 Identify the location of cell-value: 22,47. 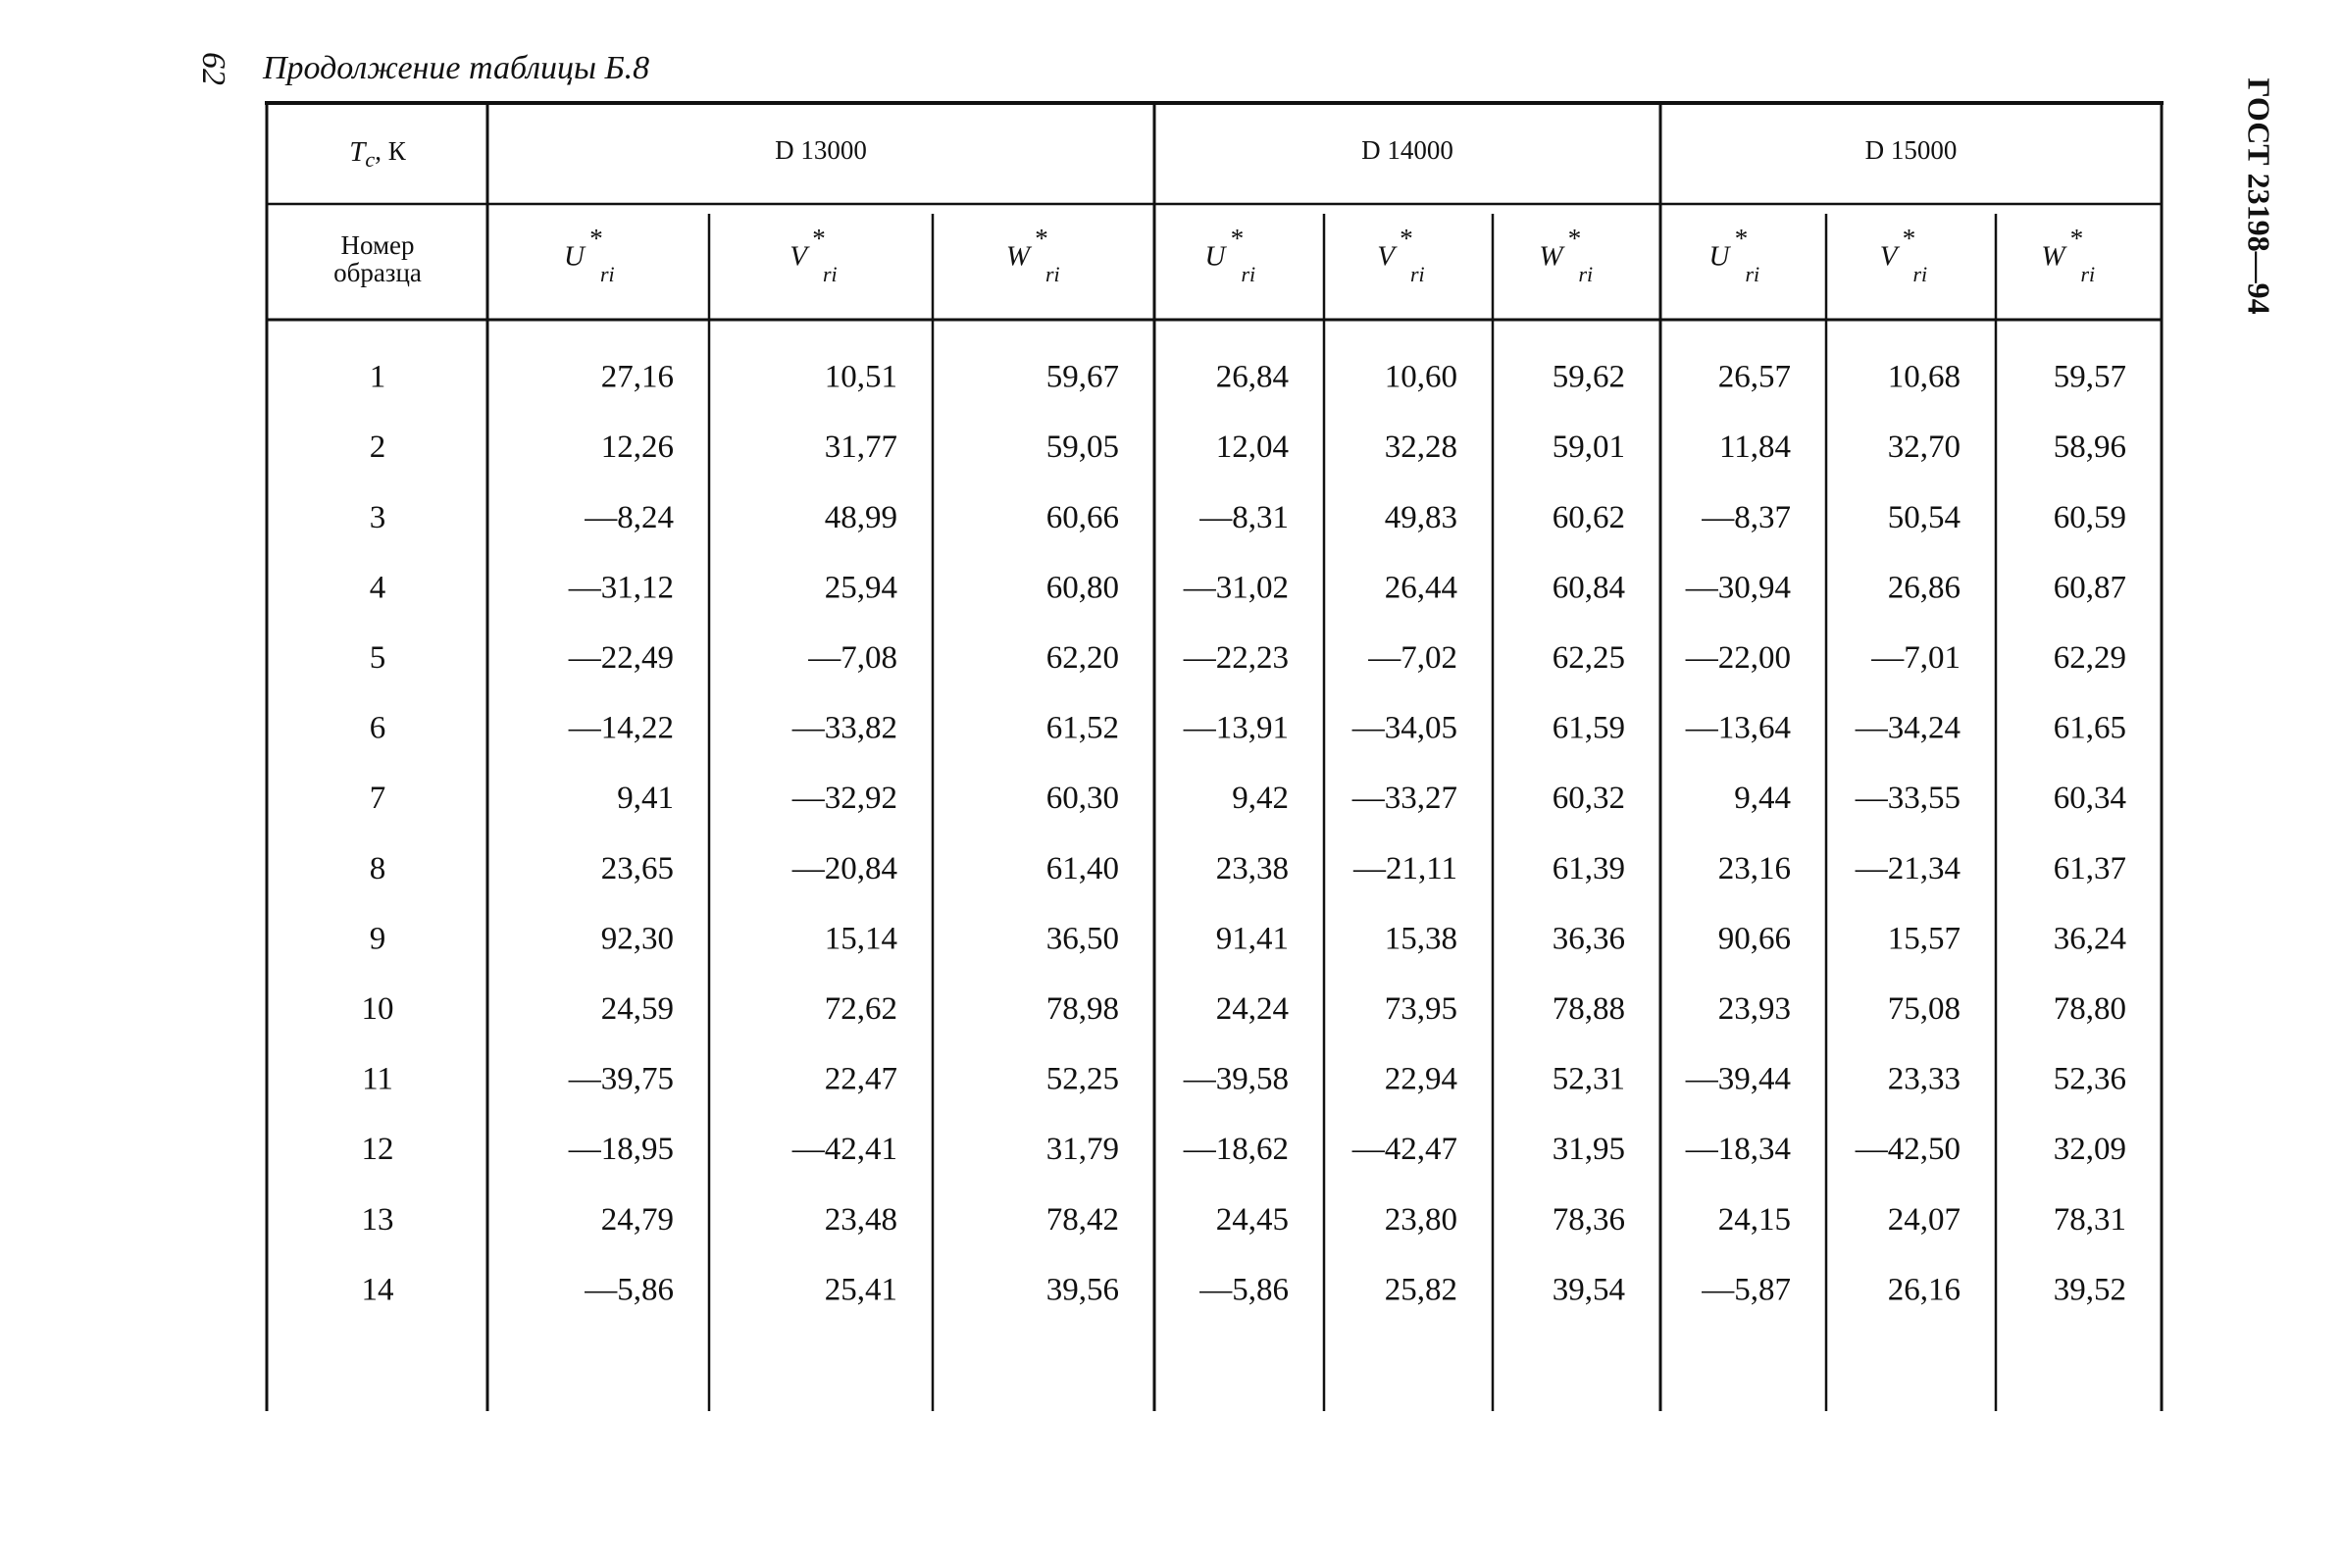
(861, 1079).